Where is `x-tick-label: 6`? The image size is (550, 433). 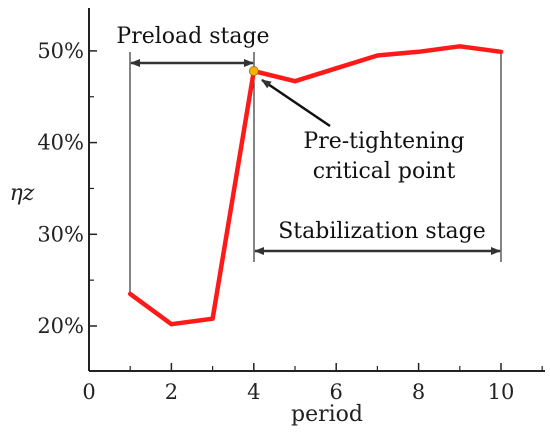 x-tick-label: 6 is located at coordinates (336, 392).